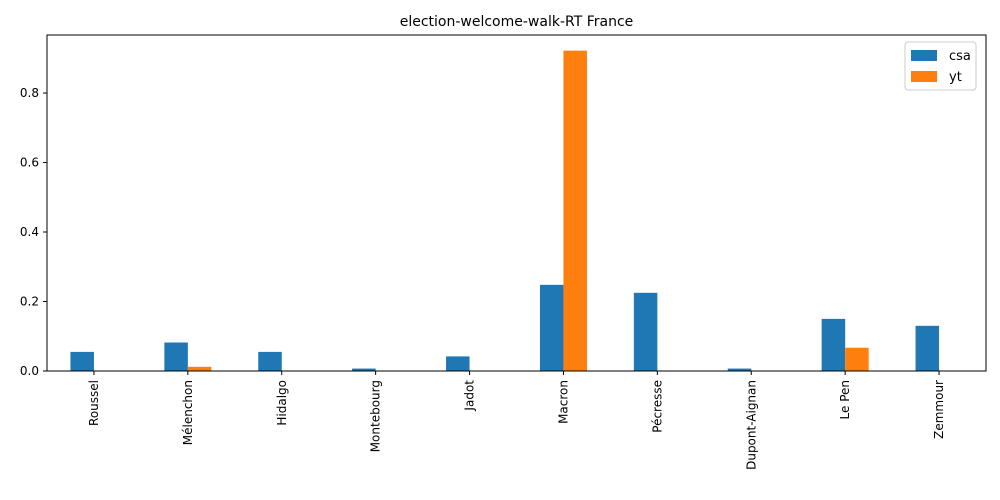 This screenshot has height=500, width=1000. Describe the element at coordinates (270, 361) in the screenshot. I see `bar-csa-hidalgo` at that location.